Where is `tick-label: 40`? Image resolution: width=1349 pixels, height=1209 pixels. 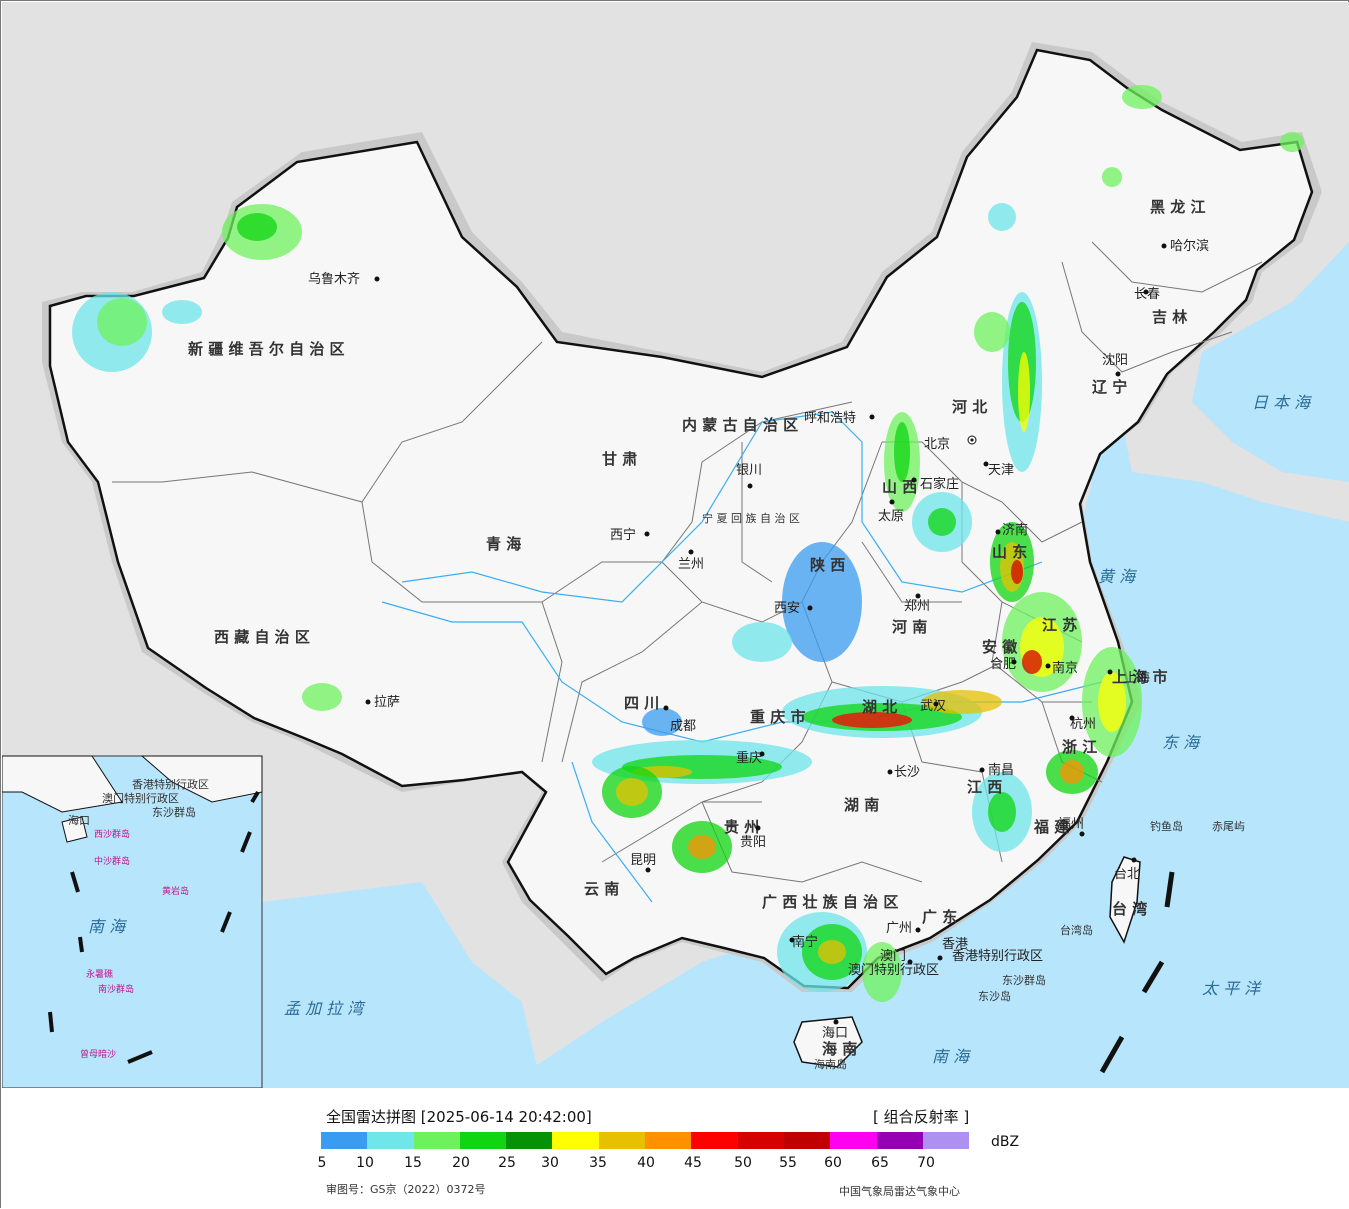
tick-label: 40 is located at coordinates (646, 1163).